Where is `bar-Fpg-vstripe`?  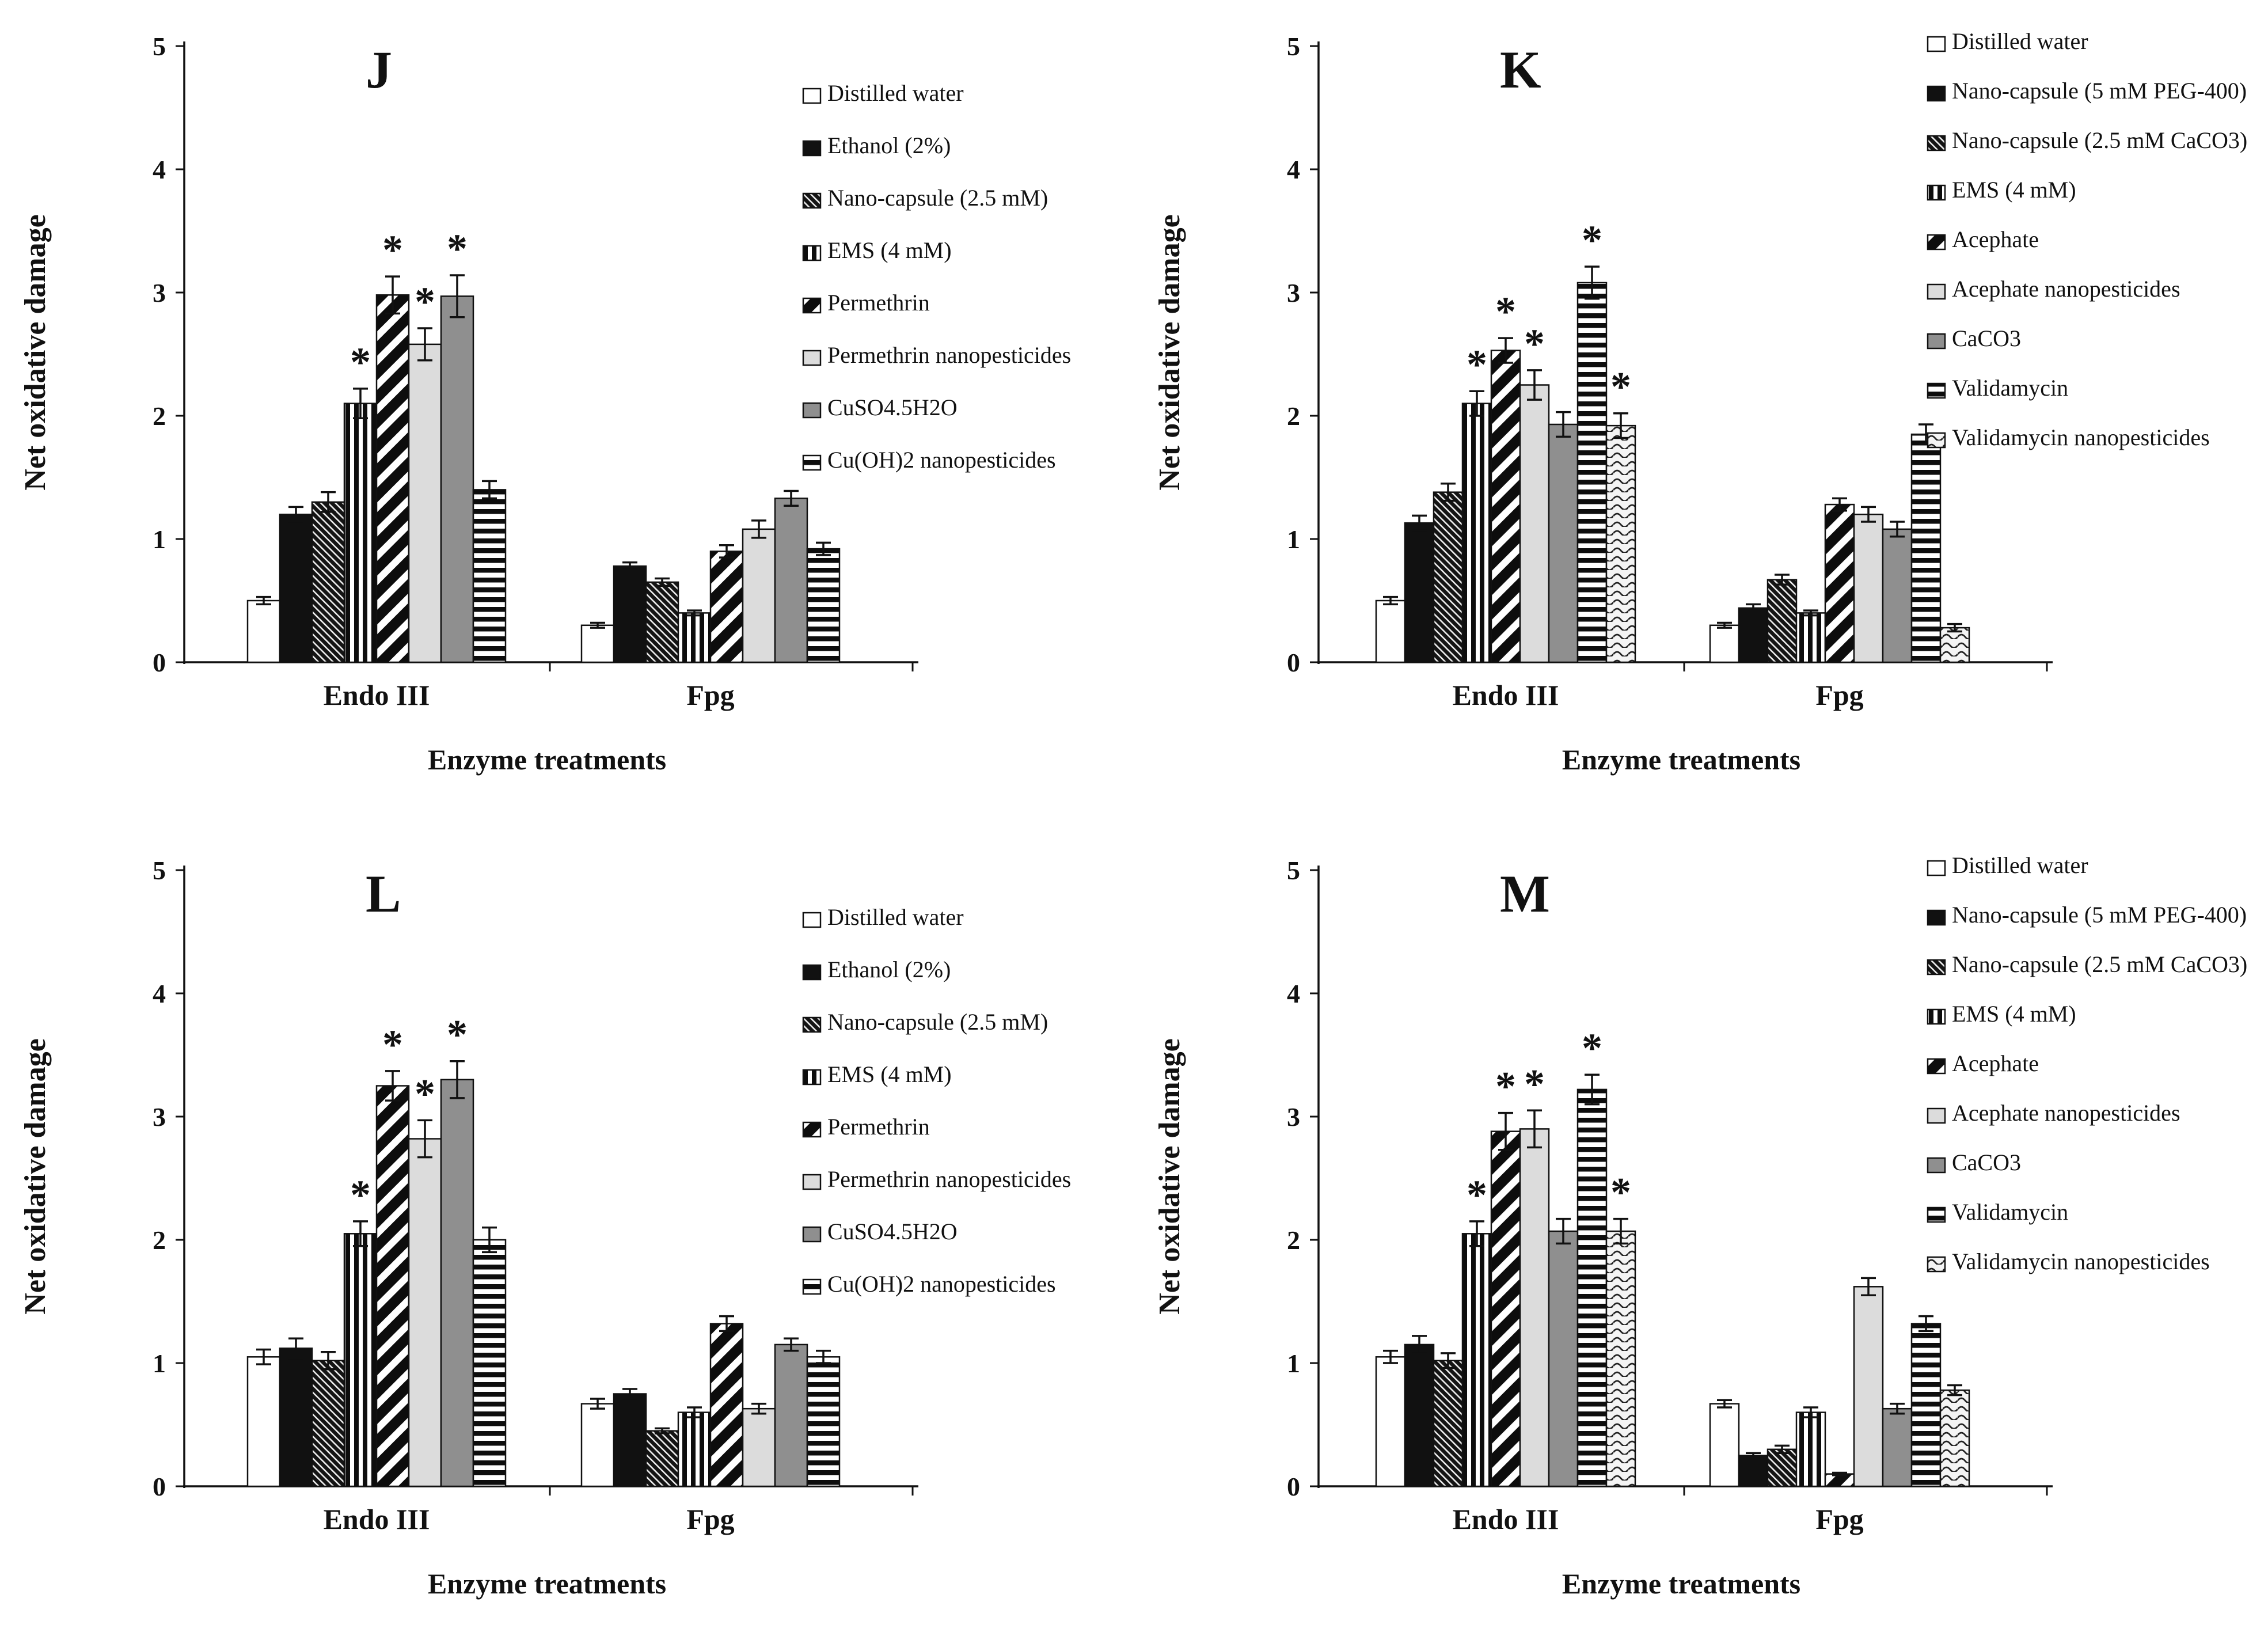 bar-Fpg-vstripe is located at coordinates (694, 637).